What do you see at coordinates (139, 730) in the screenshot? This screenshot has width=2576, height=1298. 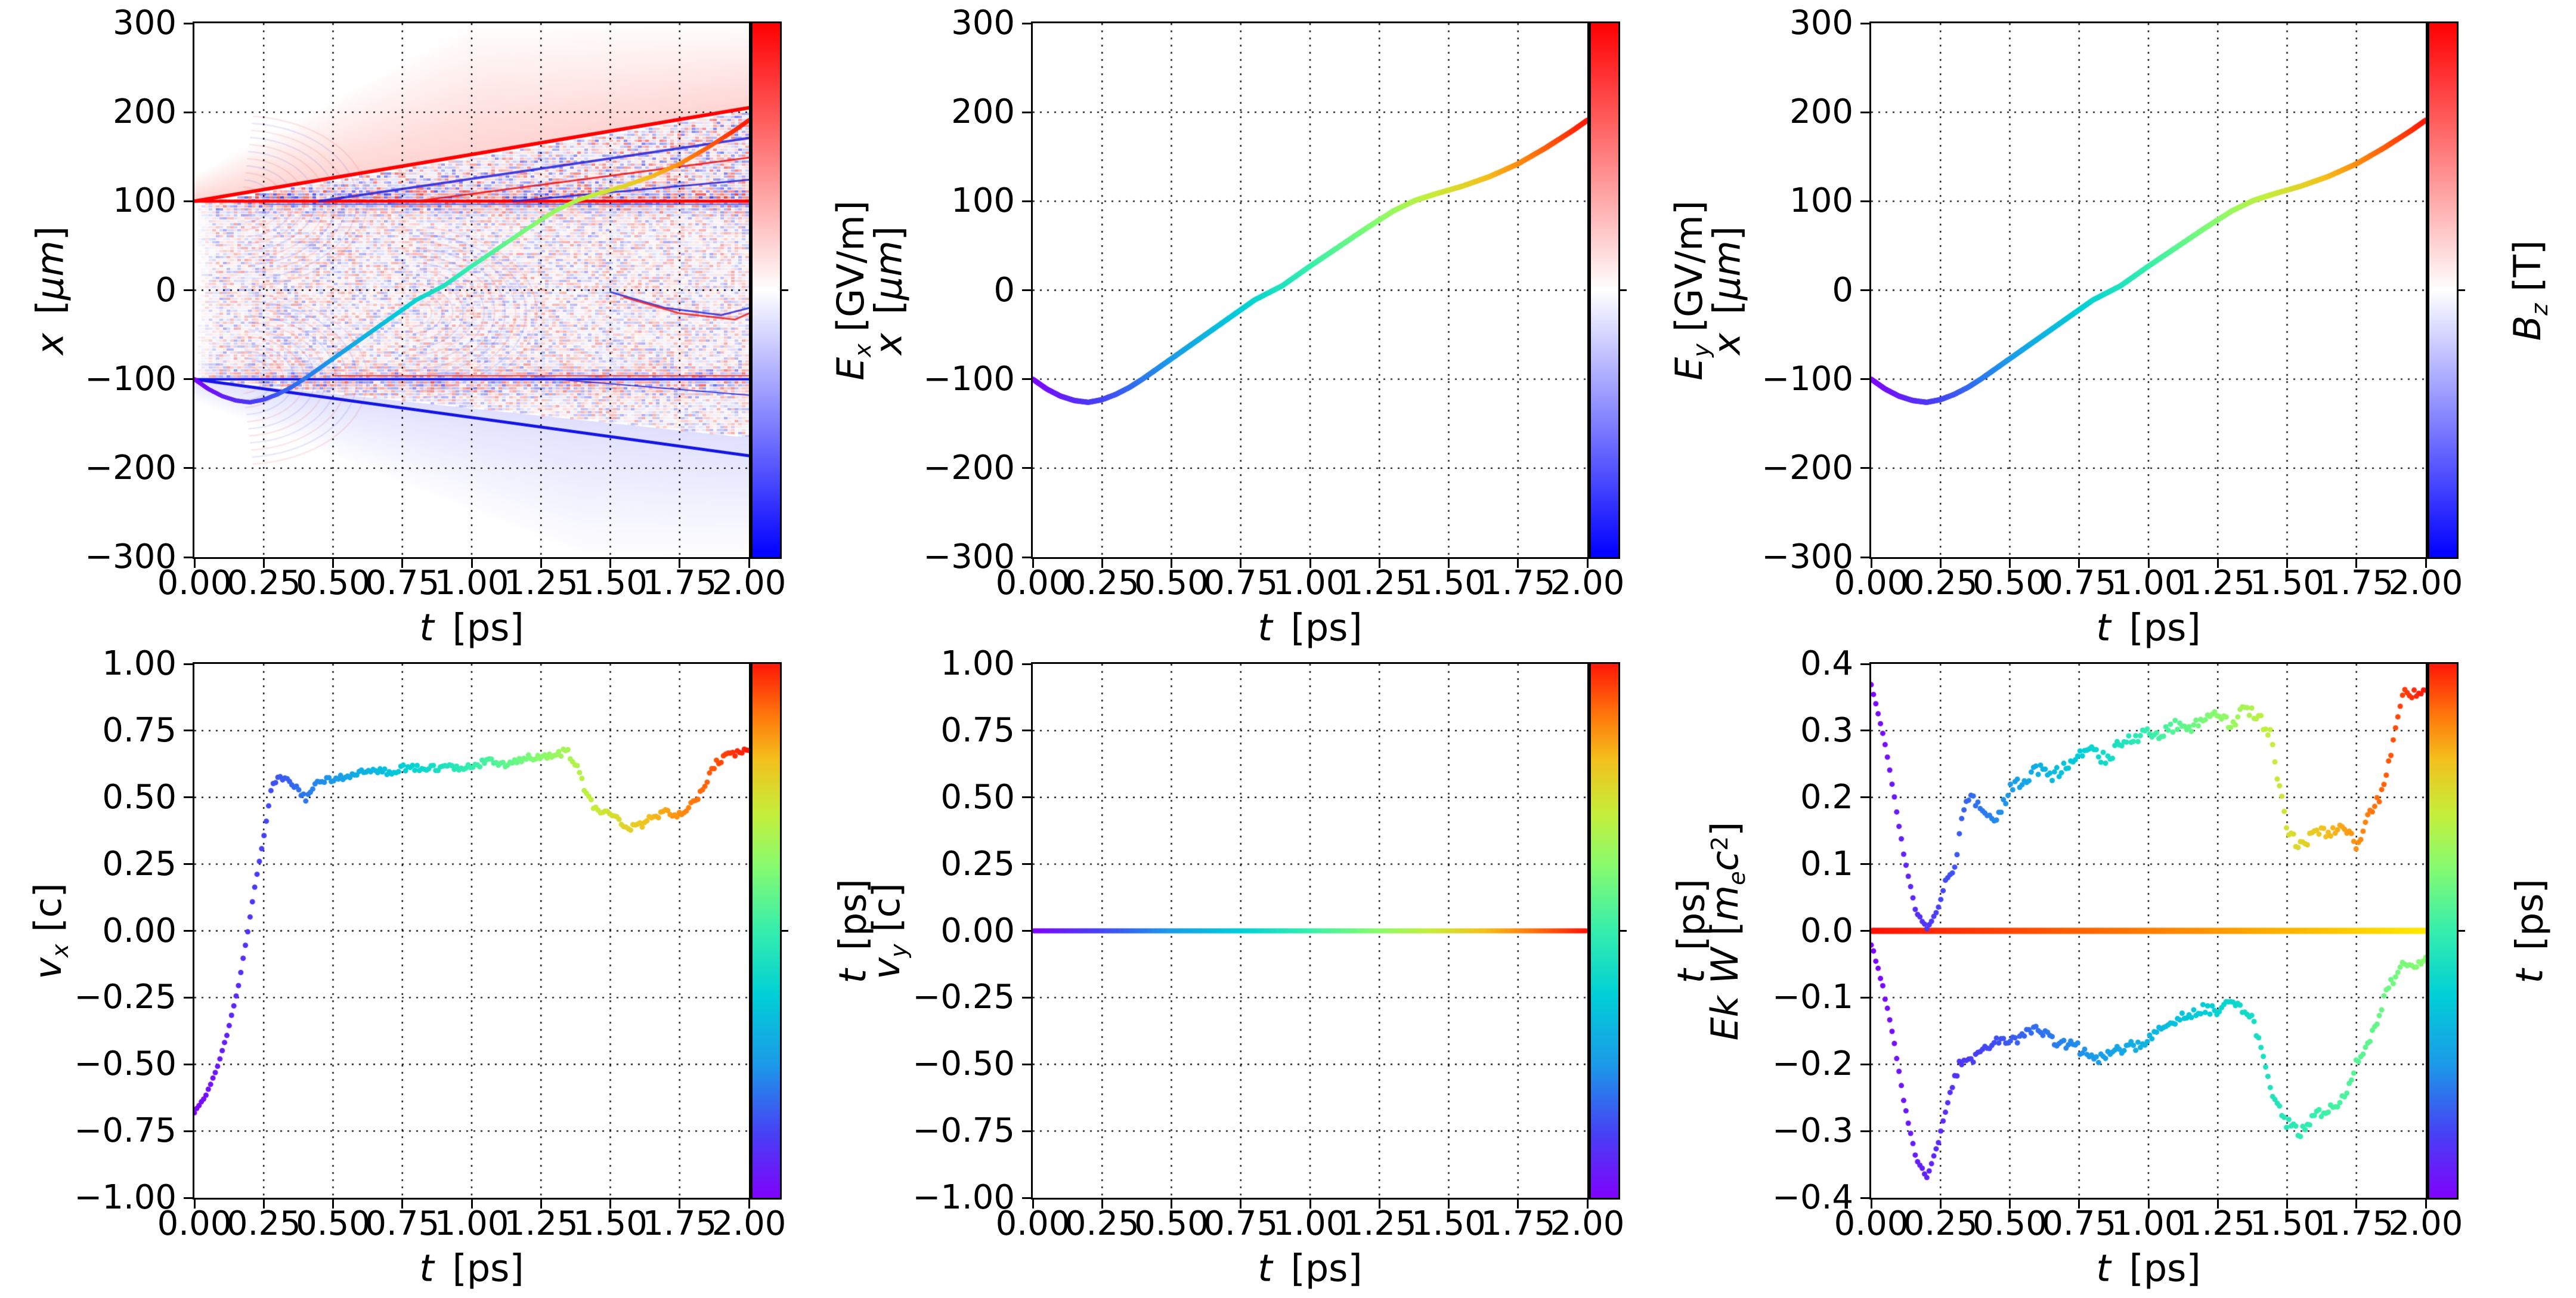 I see `y-tick-label: 0.75` at bounding box center [139, 730].